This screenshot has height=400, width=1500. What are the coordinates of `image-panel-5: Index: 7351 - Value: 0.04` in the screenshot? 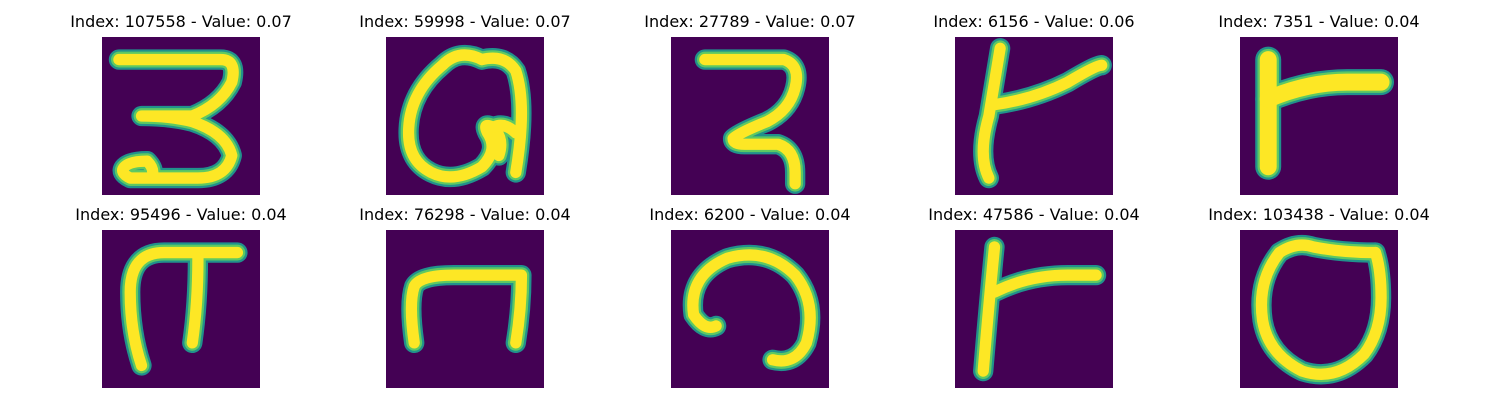 It's located at (1319, 103).